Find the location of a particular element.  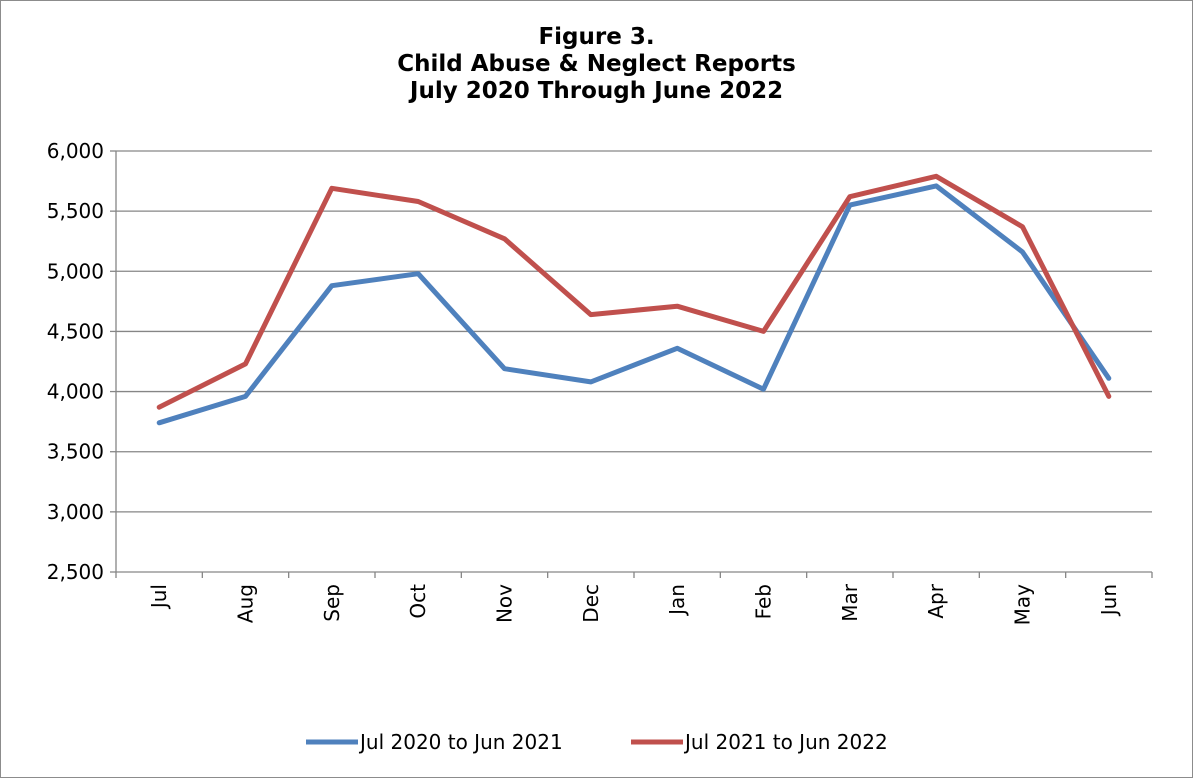

y-tick-label: 3,500 is located at coordinates (75, 452).